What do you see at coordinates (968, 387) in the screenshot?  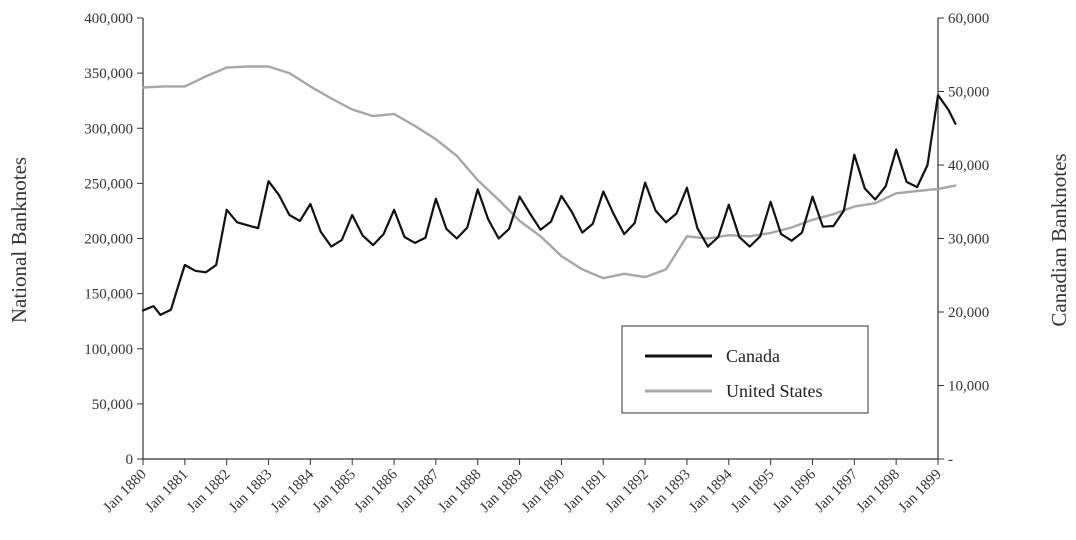 I see `right-y-tick-label: 10,000` at bounding box center [968, 387].